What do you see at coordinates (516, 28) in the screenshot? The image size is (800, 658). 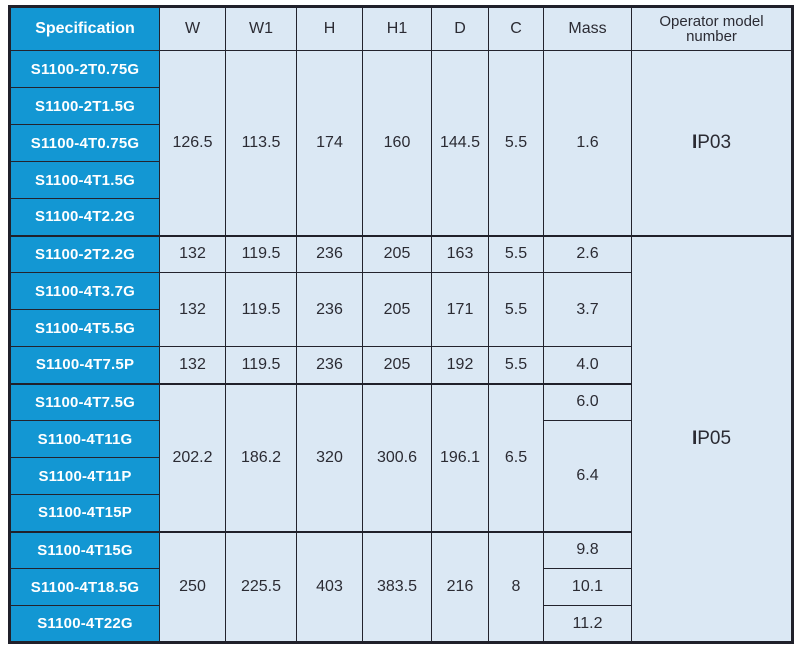 I see `header-c: C` at bounding box center [516, 28].